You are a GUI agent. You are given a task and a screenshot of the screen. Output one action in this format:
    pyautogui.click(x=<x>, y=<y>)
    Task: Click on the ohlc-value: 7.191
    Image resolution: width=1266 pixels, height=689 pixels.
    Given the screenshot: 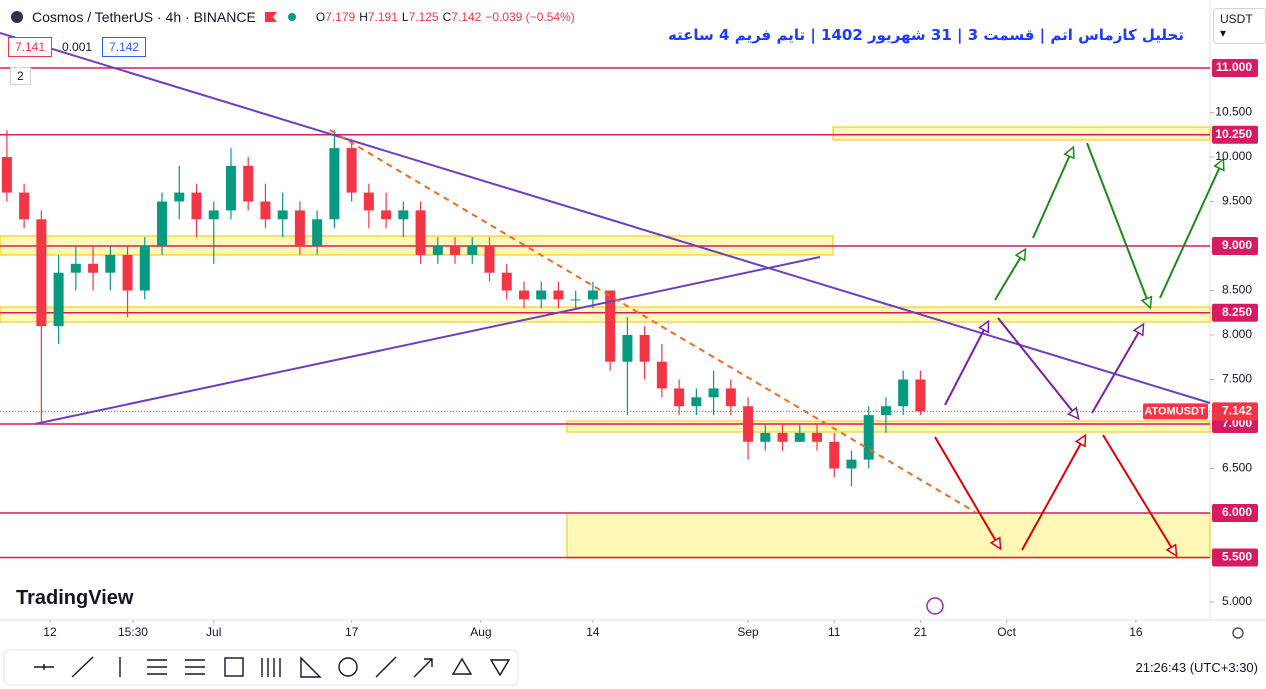 What is the action you would take?
    pyautogui.click(x=382, y=17)
    